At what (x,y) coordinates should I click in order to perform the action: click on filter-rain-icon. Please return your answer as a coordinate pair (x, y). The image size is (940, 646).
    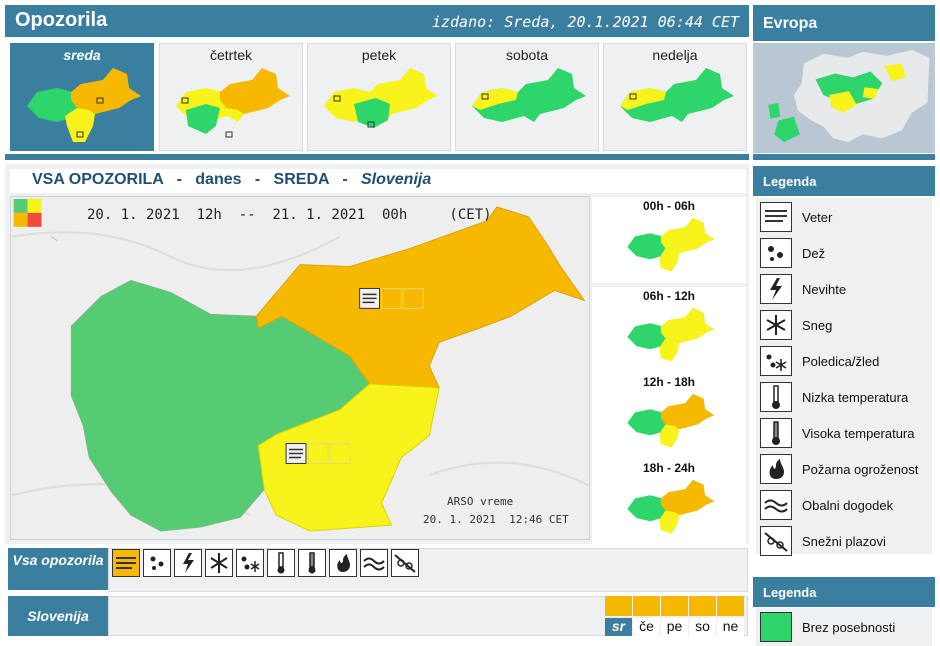
    Looking at the image, I should click on (157, 563).